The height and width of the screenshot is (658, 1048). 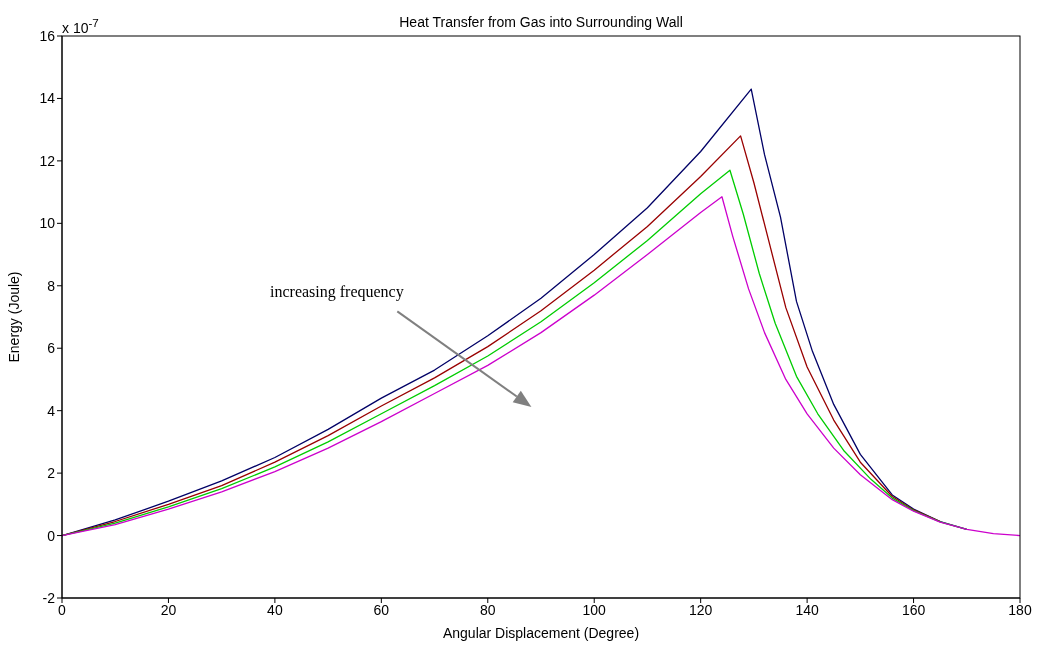 I want to click on x-tick-label: 20, so click(x=168, y=609).